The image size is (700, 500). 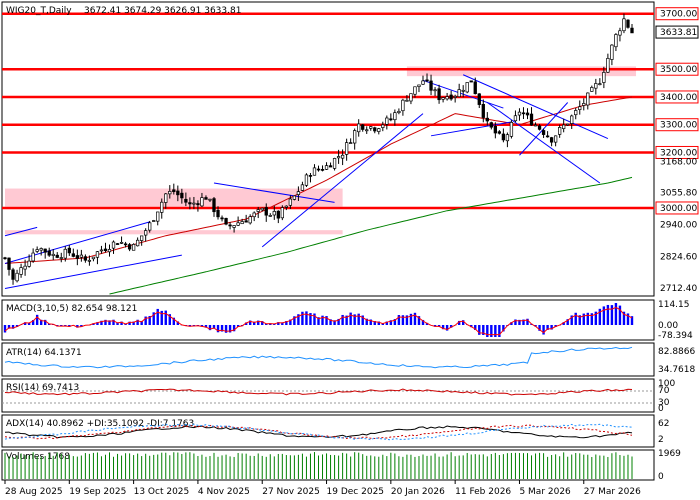 What do you see at coordinates (676, 370) in the screenshot?
I see `atr-tick-label: 34.7618` at bounding box center [676, 370].